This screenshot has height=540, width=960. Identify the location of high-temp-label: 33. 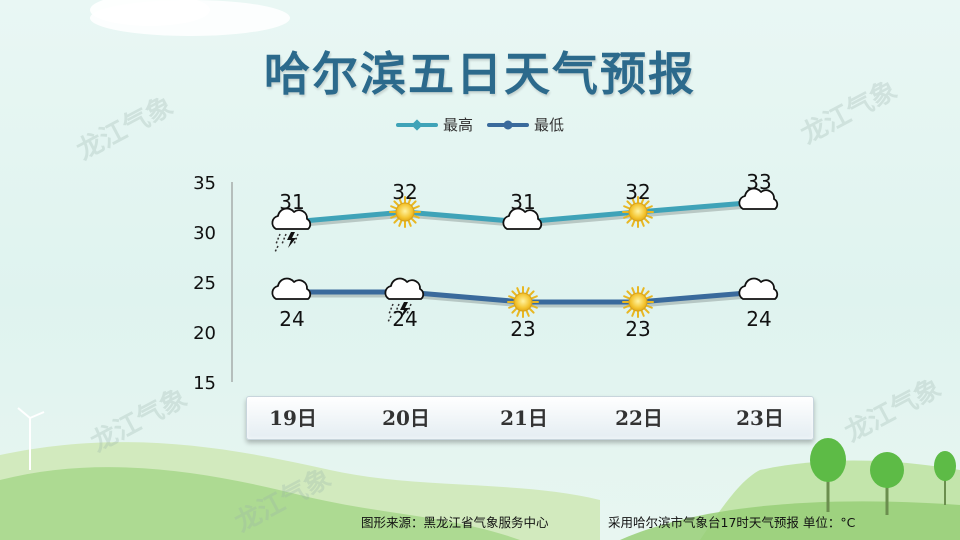
(758, 182).